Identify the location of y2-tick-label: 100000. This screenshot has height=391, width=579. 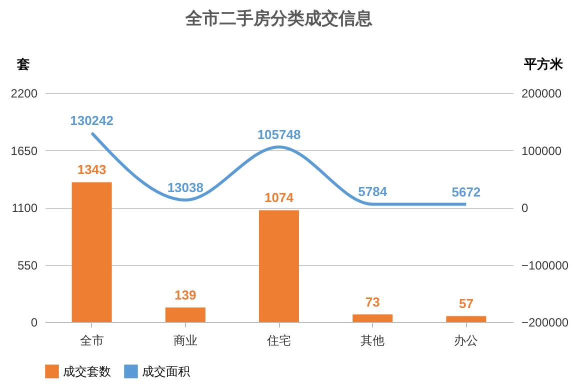
(542, 151).